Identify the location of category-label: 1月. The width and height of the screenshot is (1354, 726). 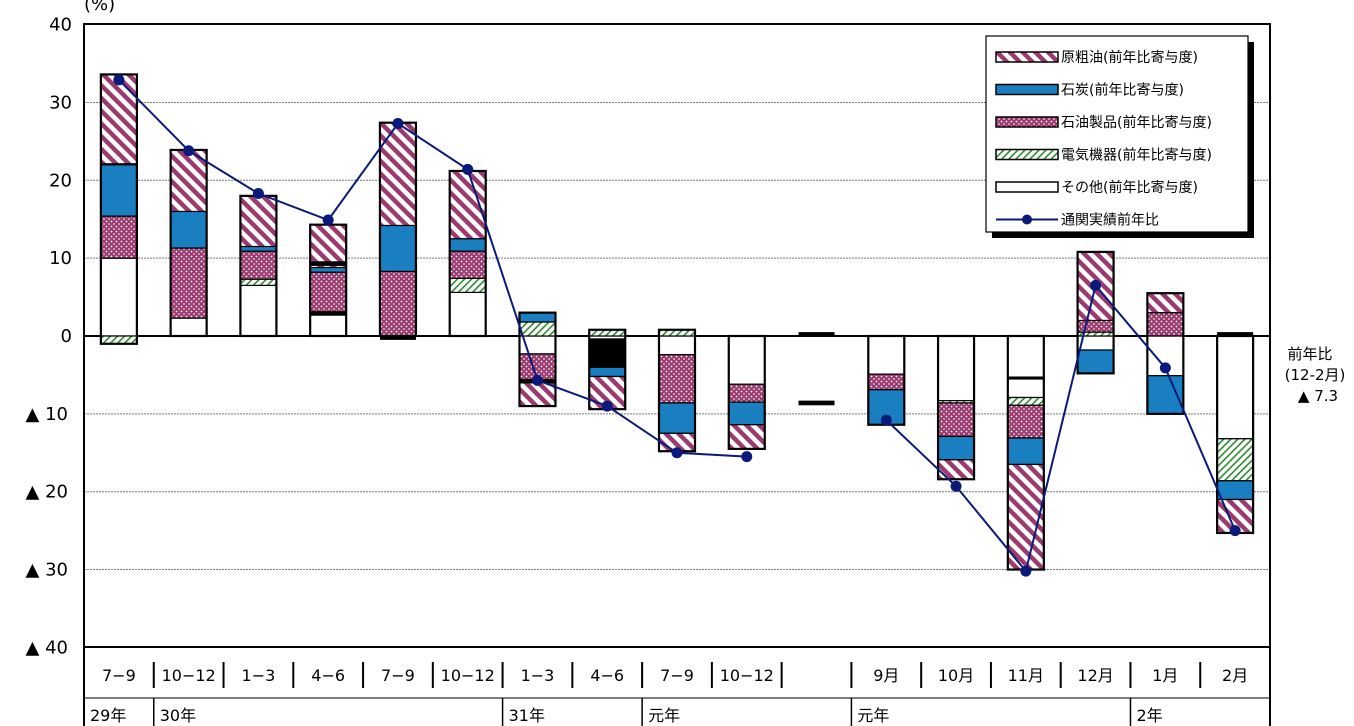
(1165, 675).